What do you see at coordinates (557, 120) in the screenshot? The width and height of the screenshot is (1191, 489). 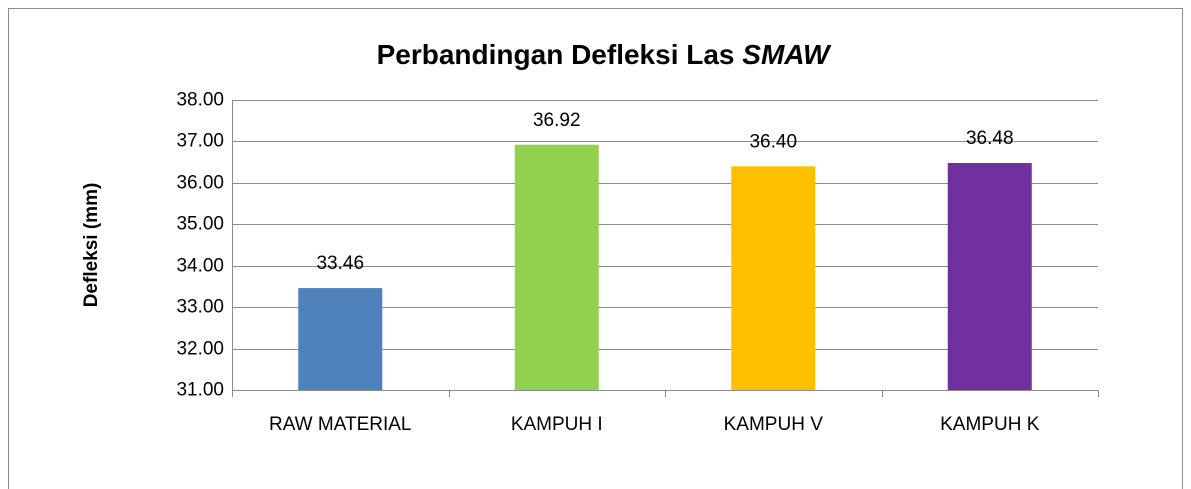 I see `data-label: 36.92` at bounding box center [557, 120].